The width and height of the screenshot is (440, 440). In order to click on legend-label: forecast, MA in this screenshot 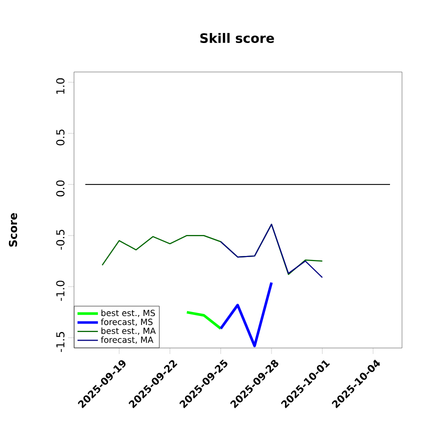, I will do `click(127, 340)`.